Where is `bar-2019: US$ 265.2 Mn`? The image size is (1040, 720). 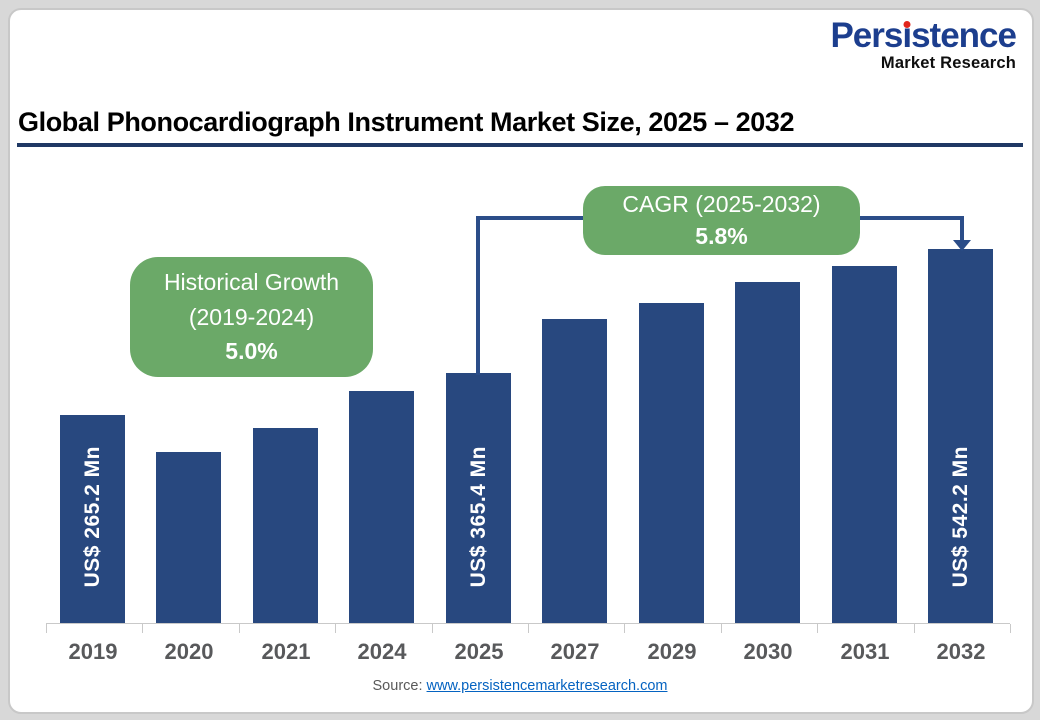 bar-2019: US$ 265.2 Mn is located at coordinates (92, 519).